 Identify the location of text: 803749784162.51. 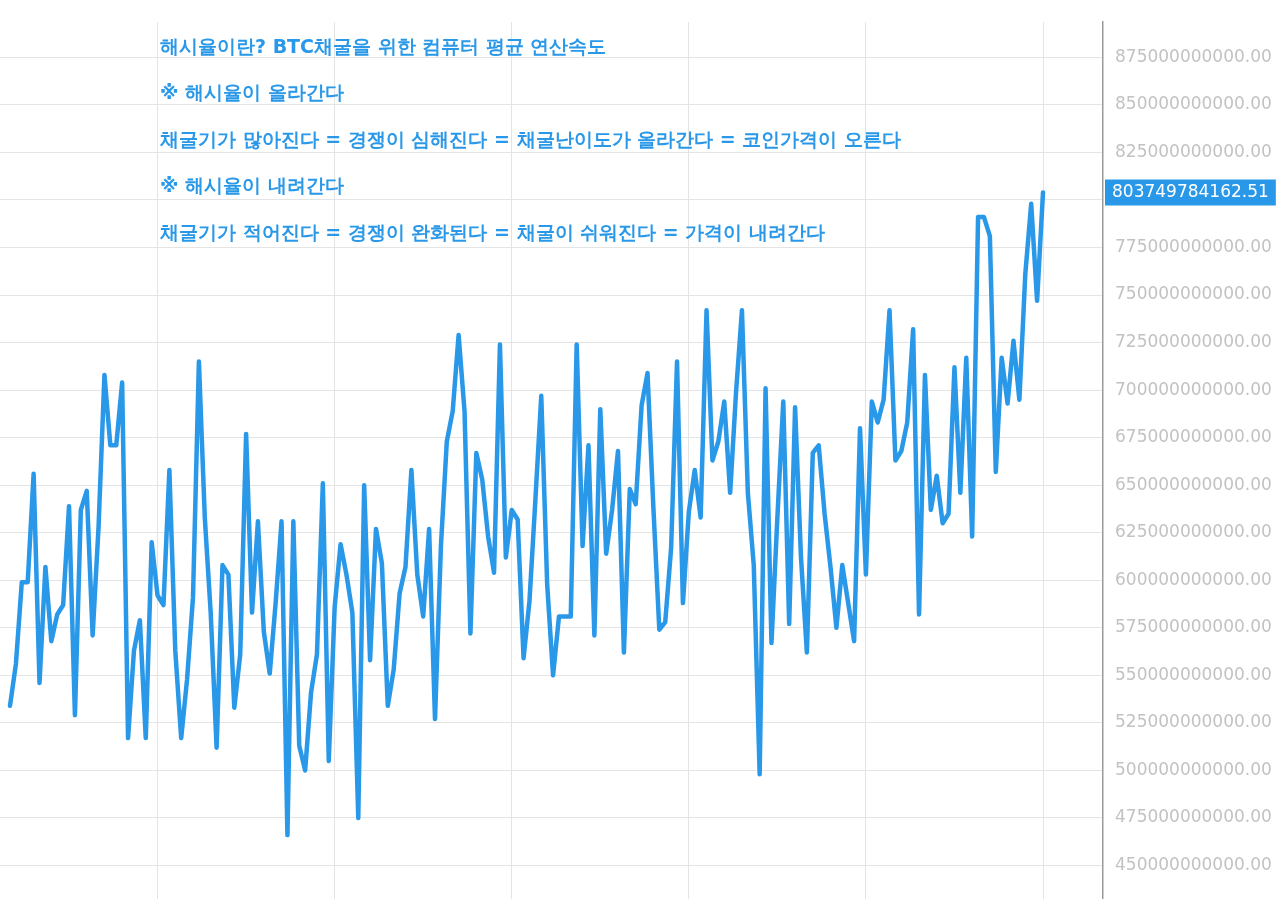
(1190, 190).